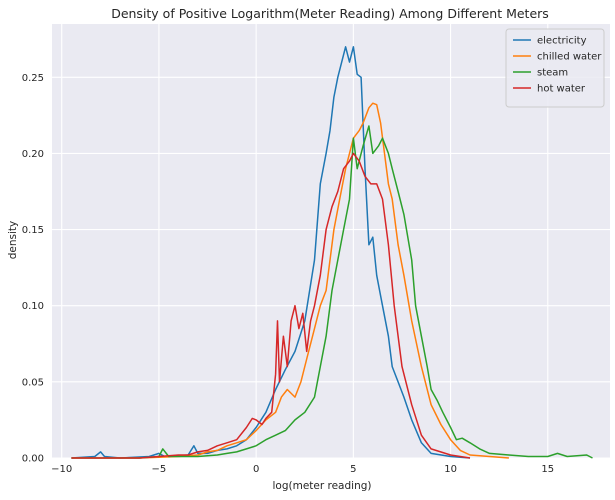 This screenshot has width=615, height=500. What do you see at coordinates (13, 240) in the screenshot?
I see `y-axis-label: density` at bounding box center [13, 240].